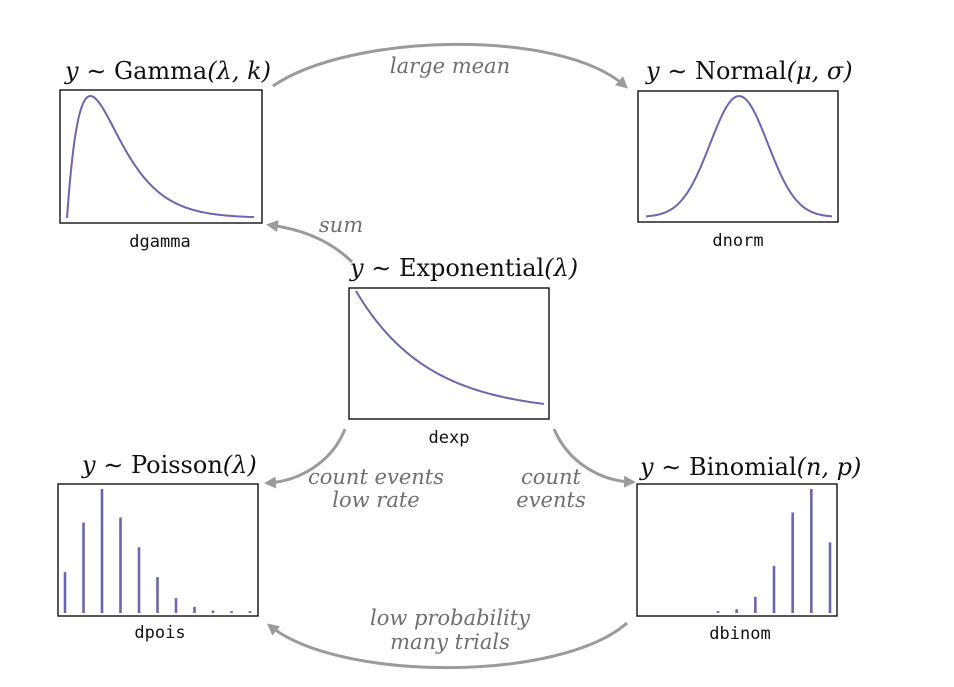 The width and height of the screenshot is (954, 687). Describe the element at coordinates (750, 467) in the screenshot. I see `binomial-title: y ∼ Binomial(n, p)` at that location.